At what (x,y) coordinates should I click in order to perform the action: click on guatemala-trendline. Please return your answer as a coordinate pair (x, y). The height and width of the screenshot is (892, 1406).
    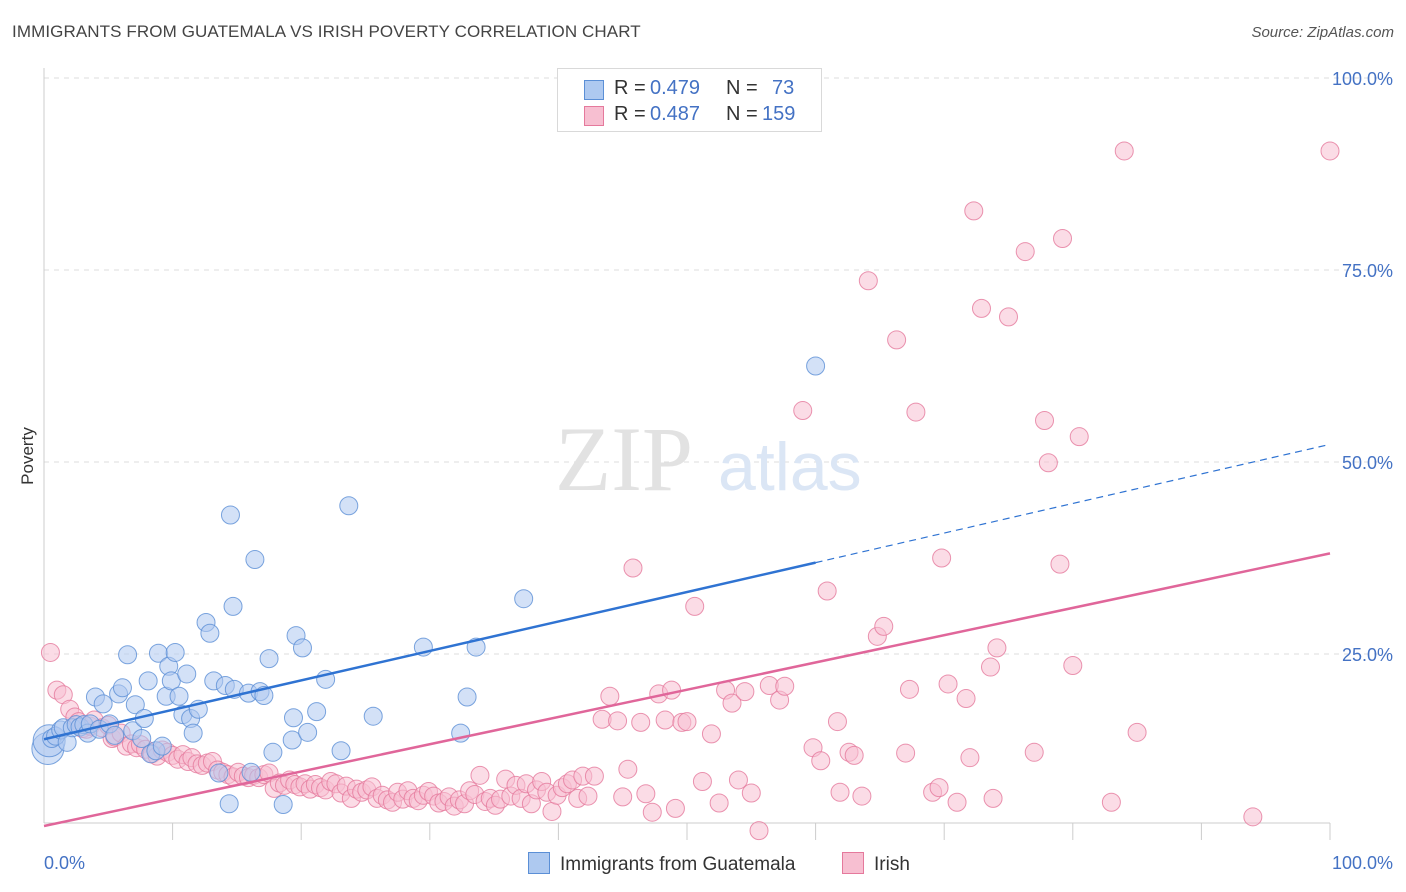
    Looking at the image, I should click on (429, 651).